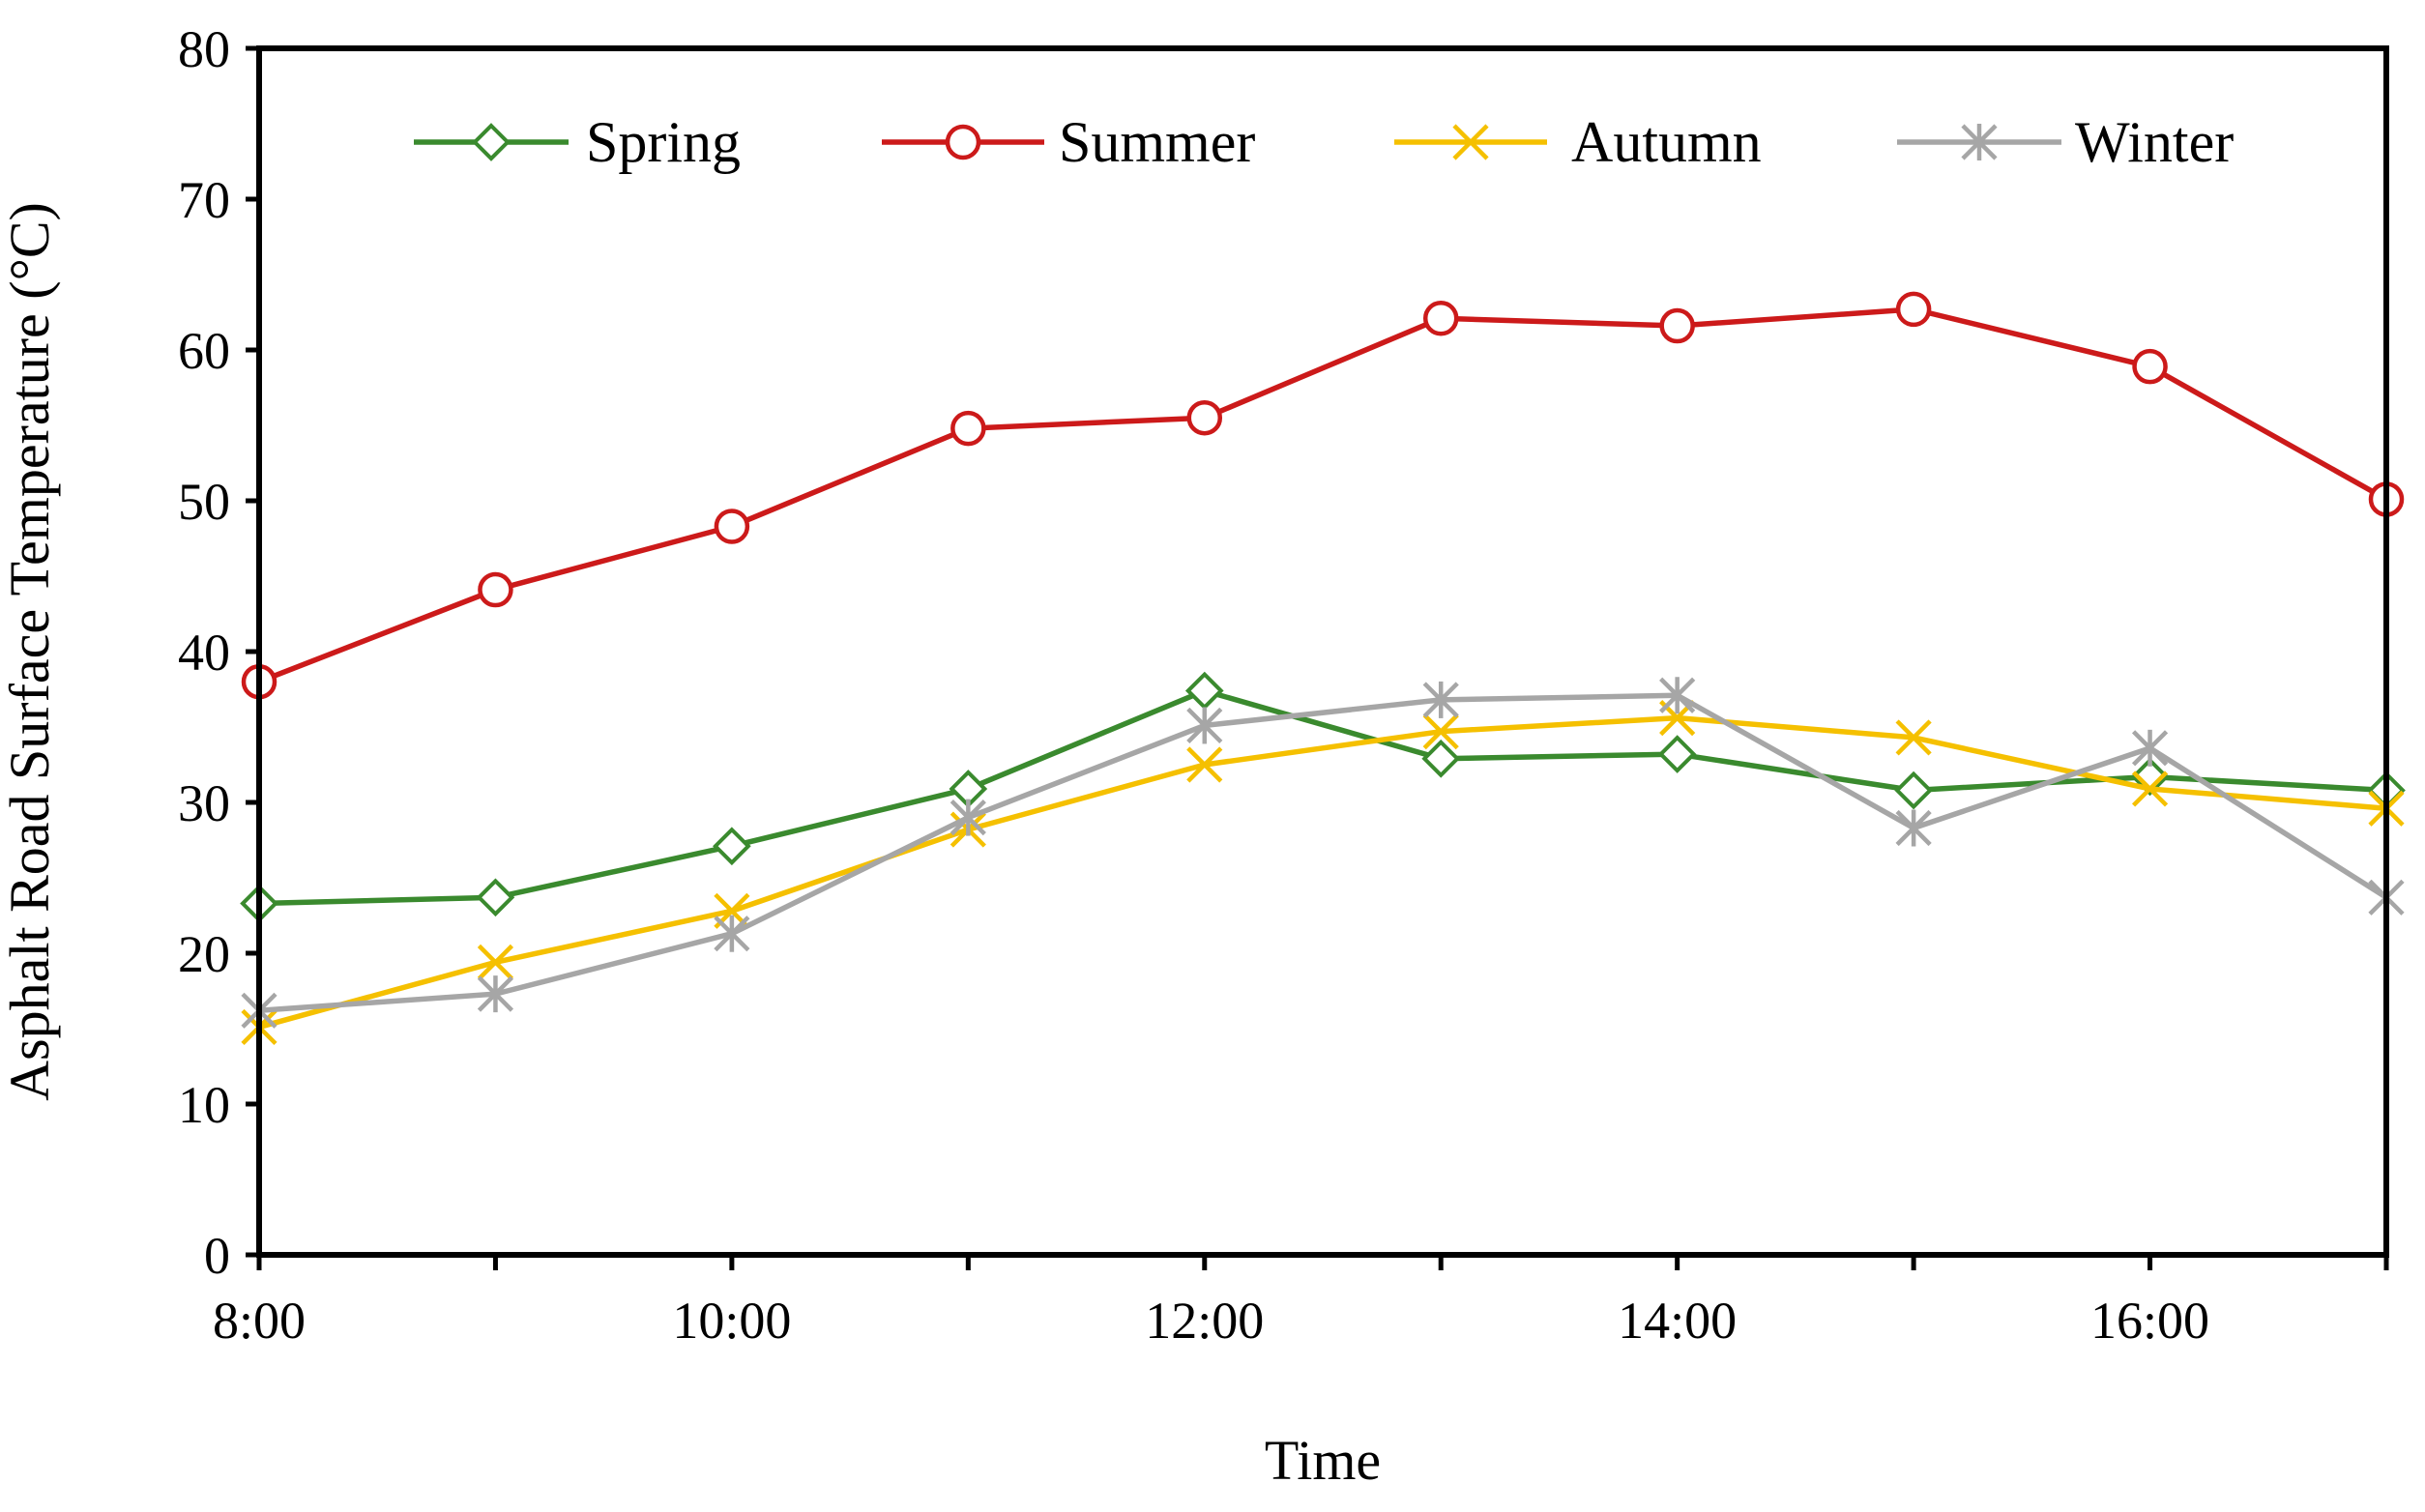  I want to click on series-spring, so click(1323, 797).